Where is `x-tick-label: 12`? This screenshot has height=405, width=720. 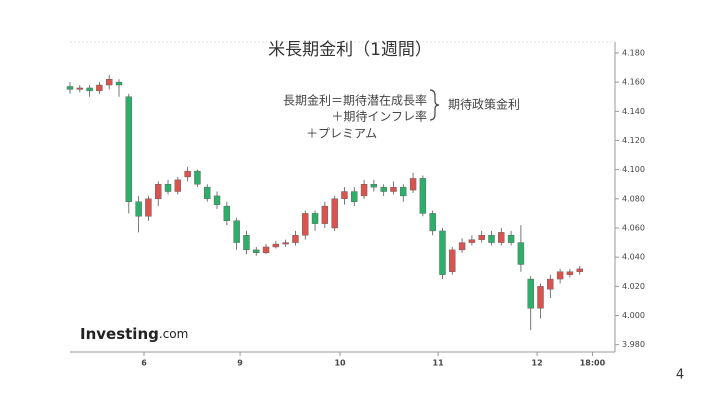
x-tick-label: 12 is located at coordinates (537, 363).